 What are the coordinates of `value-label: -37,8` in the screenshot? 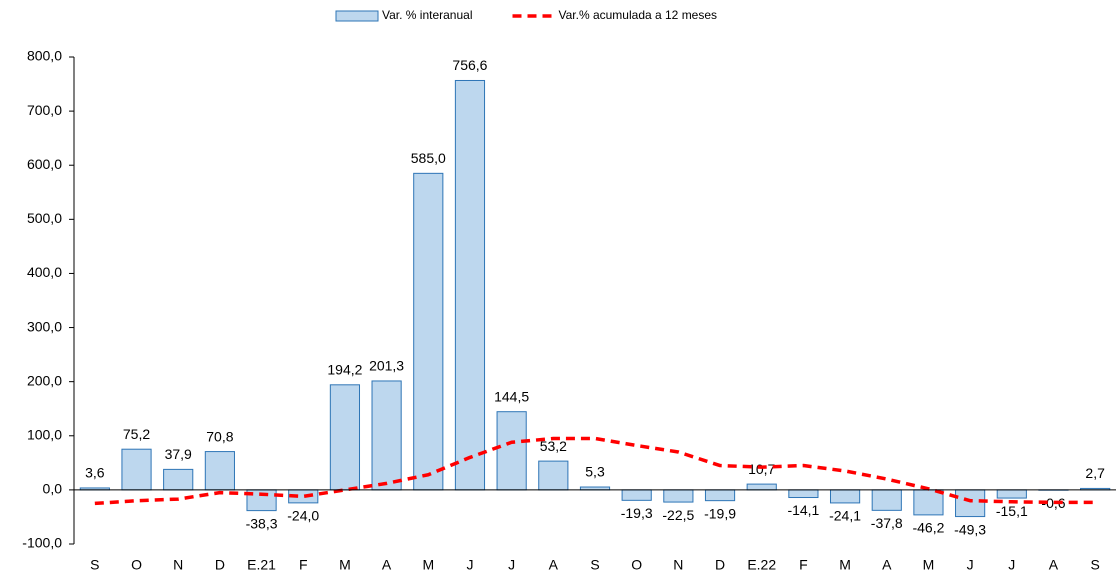 It's located at (887, 523).